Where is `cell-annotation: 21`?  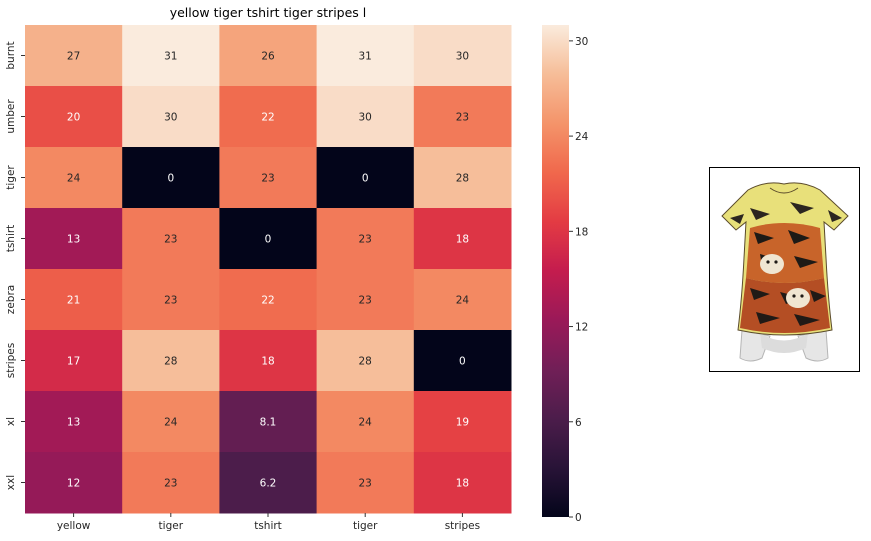
cell-annotation: 21 is located at coordinates (73, 301).